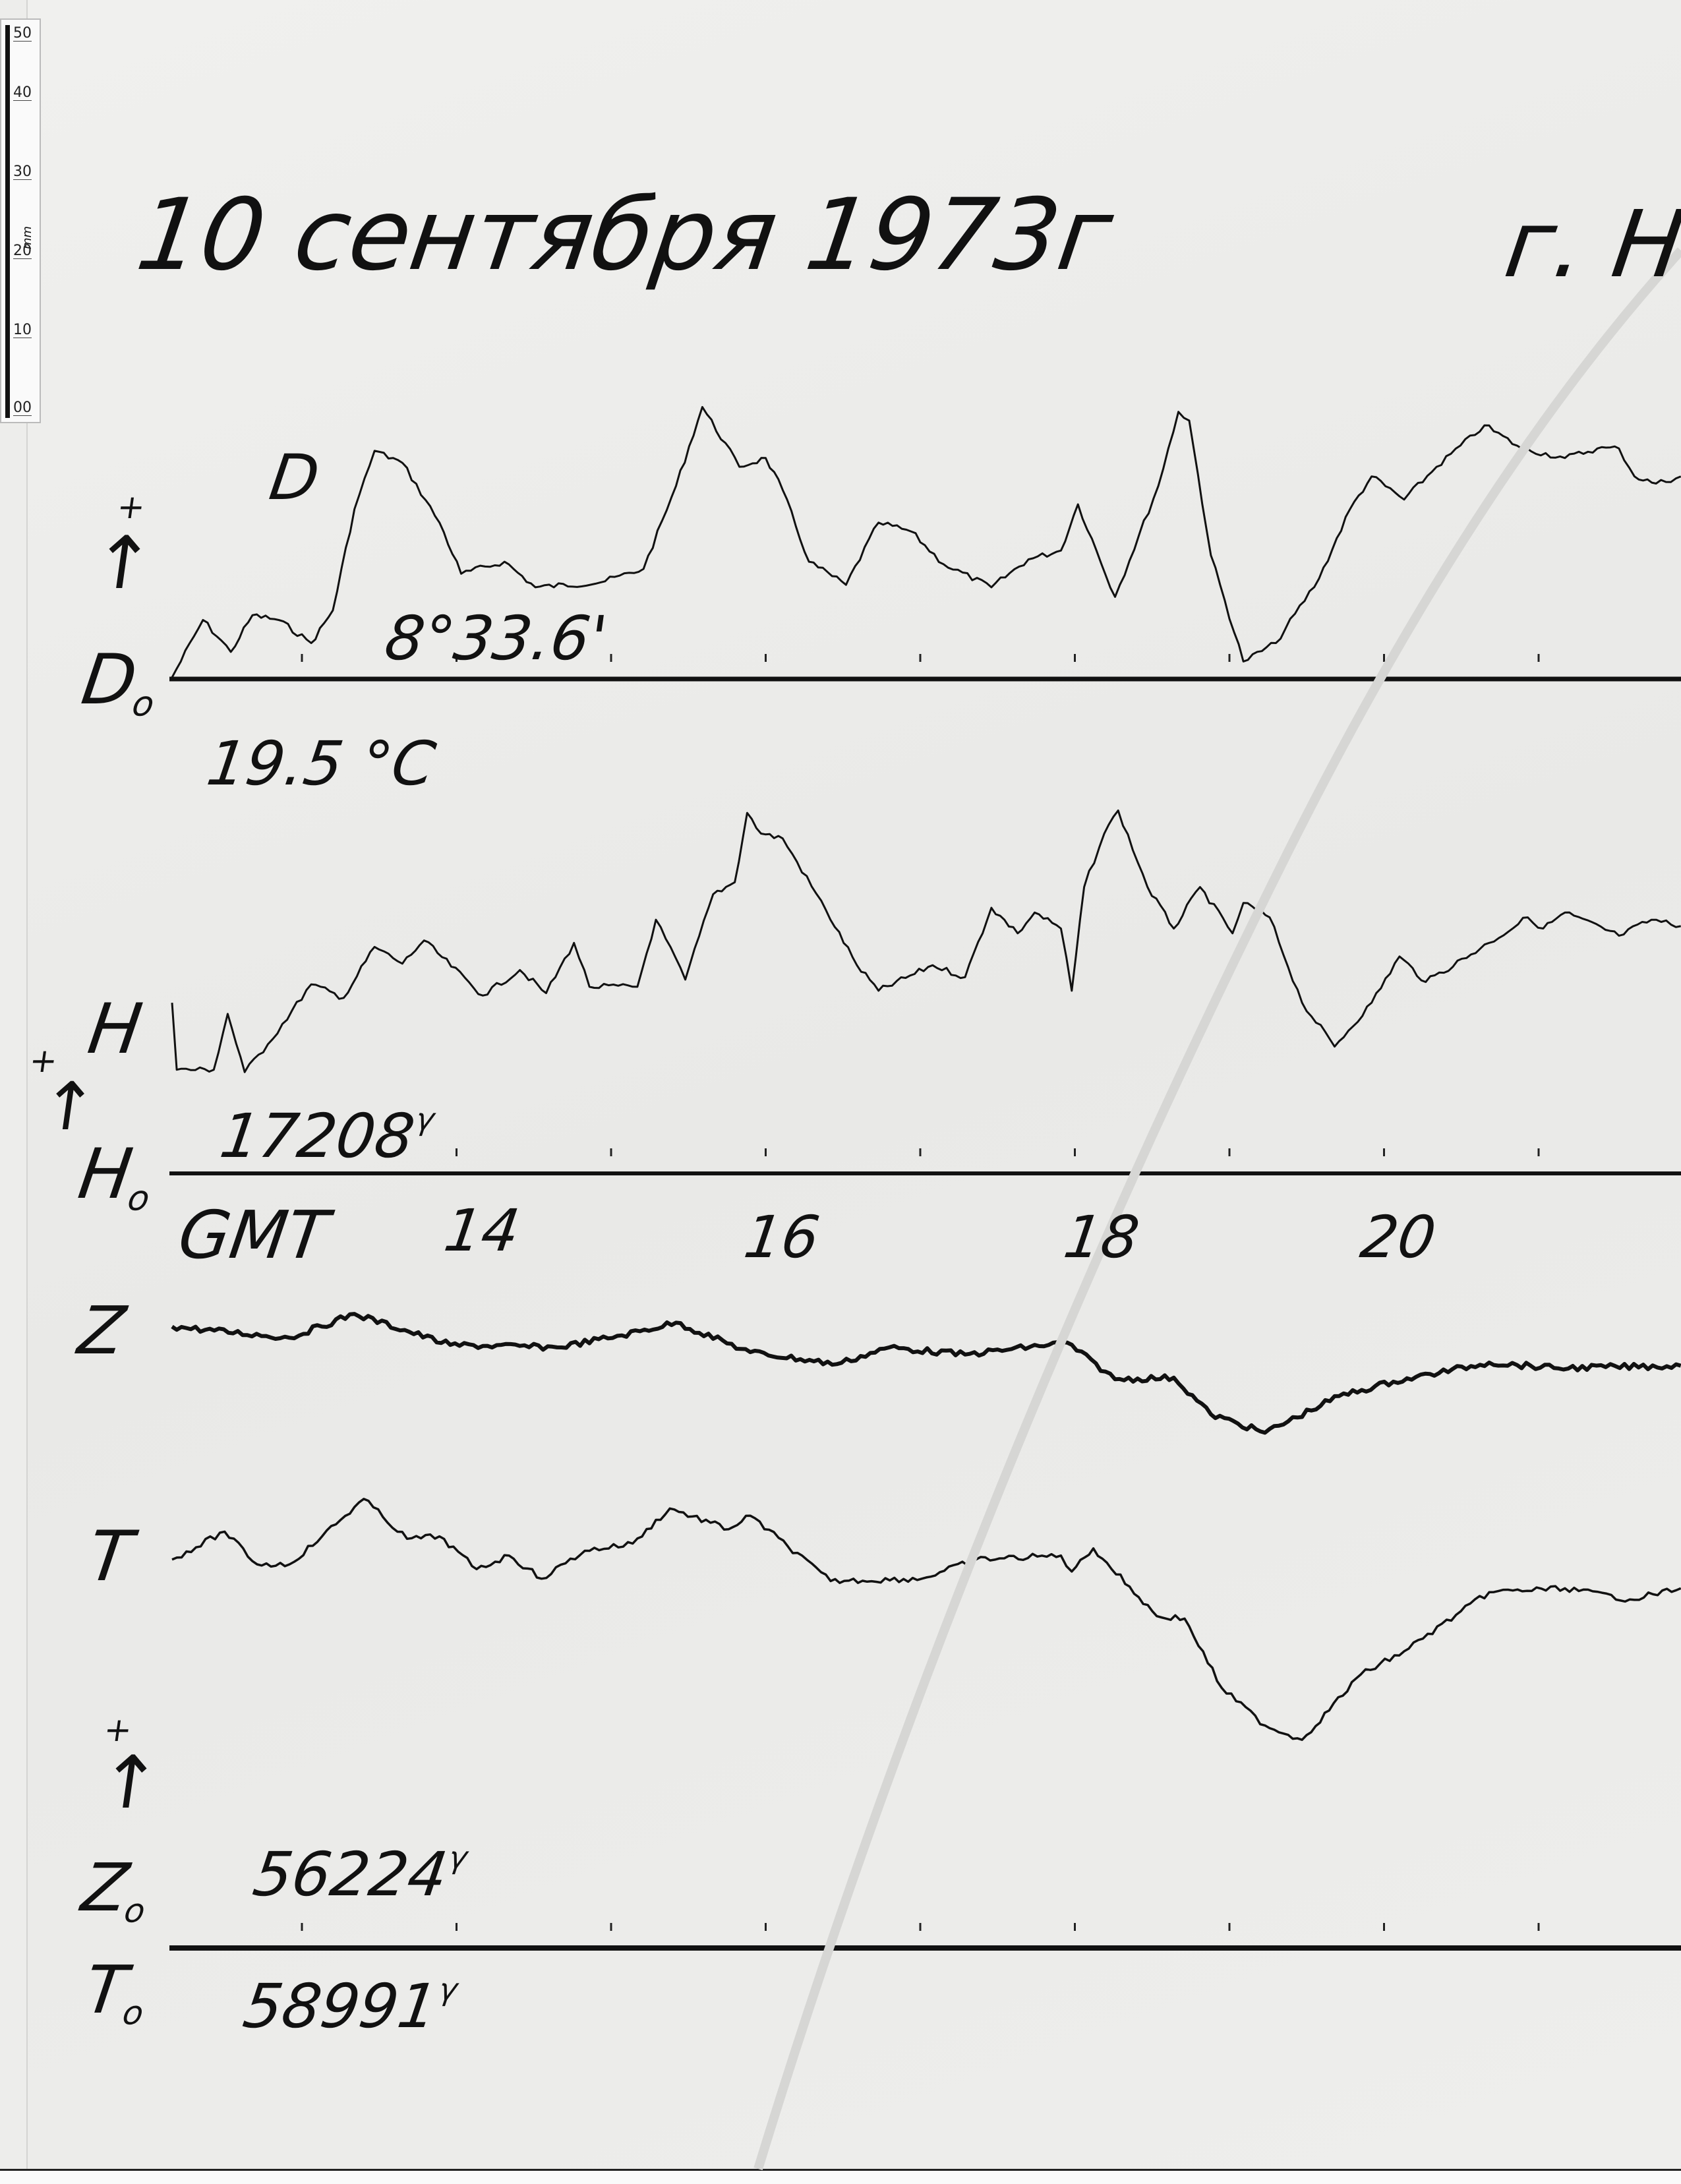 This screenshot has height=2184, width=1681. Describe the element at coordinates (926, 941) in the screenshot. I see `series-line-h` at that location.